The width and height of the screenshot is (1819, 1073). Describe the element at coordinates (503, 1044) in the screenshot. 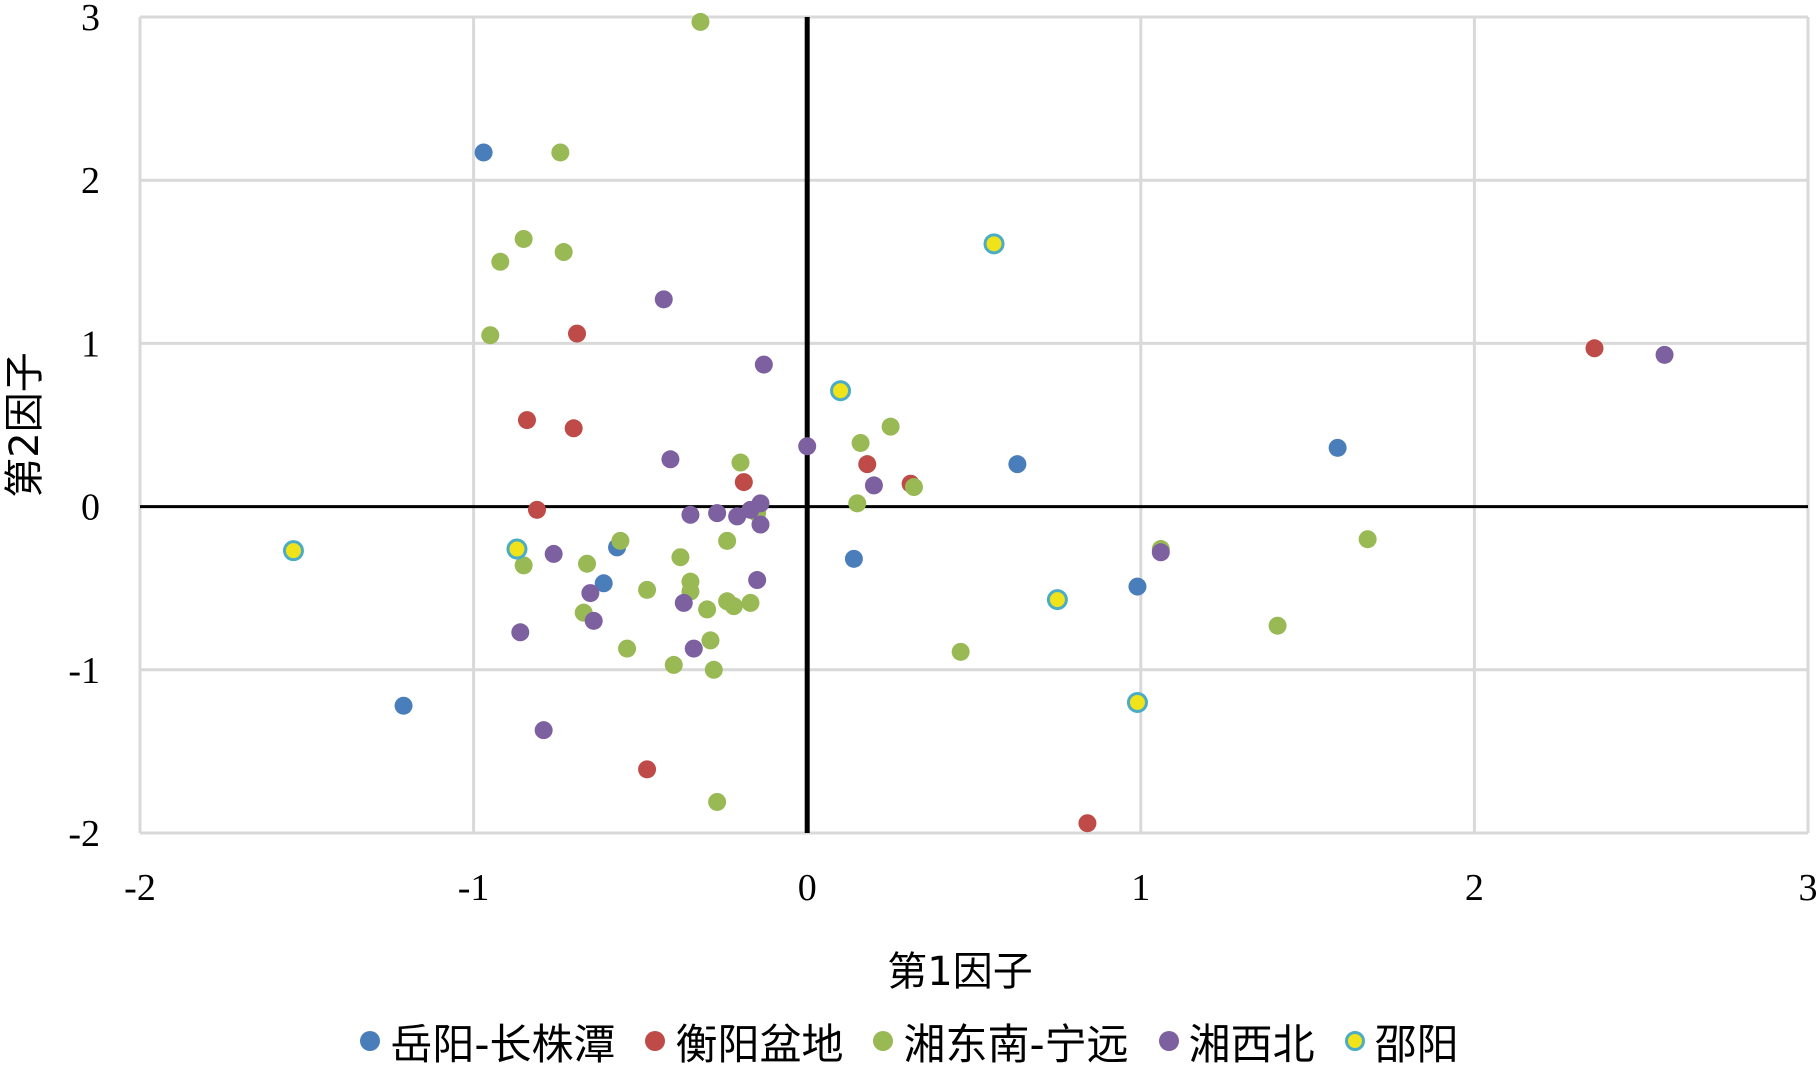

I see `legend-label: 岳阳-长株潭` at that location.